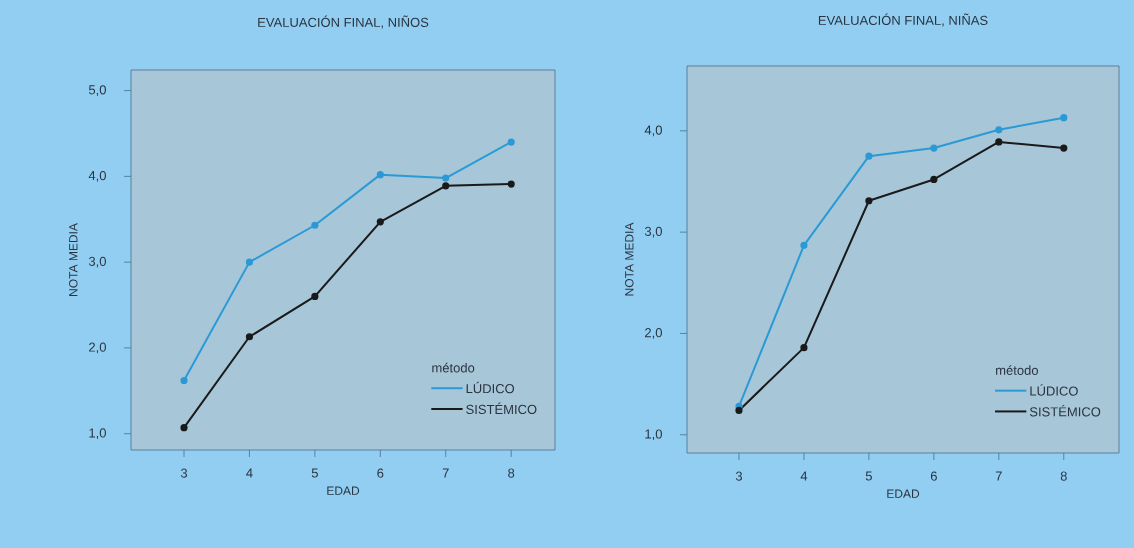 The height and width of the screenshot is (548, 1134). Describe the element at coordinates (97, 90) in the screenshot. I see `y-tick-label: 5,0` at that location.